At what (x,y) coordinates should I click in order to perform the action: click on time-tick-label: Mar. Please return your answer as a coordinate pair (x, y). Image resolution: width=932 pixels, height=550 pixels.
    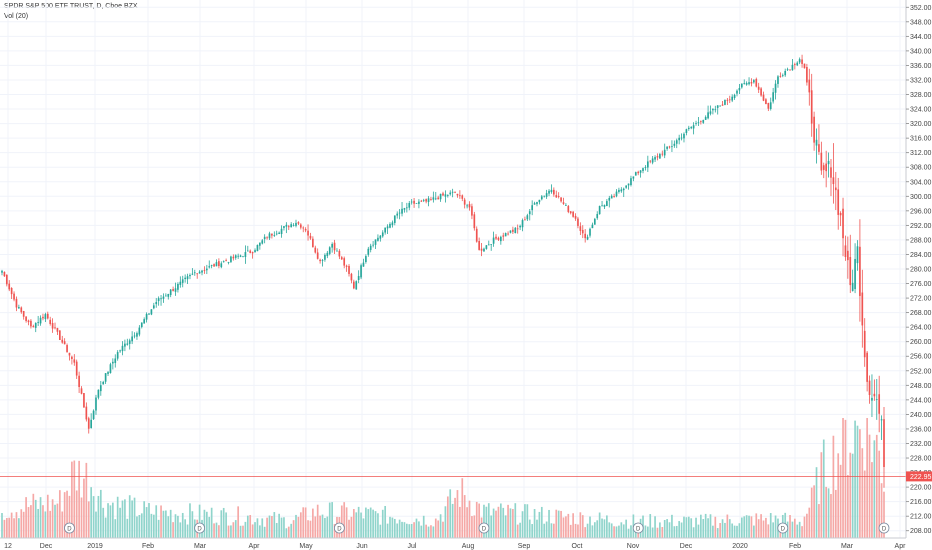
    Looking at the image, I should click on (847, 546).